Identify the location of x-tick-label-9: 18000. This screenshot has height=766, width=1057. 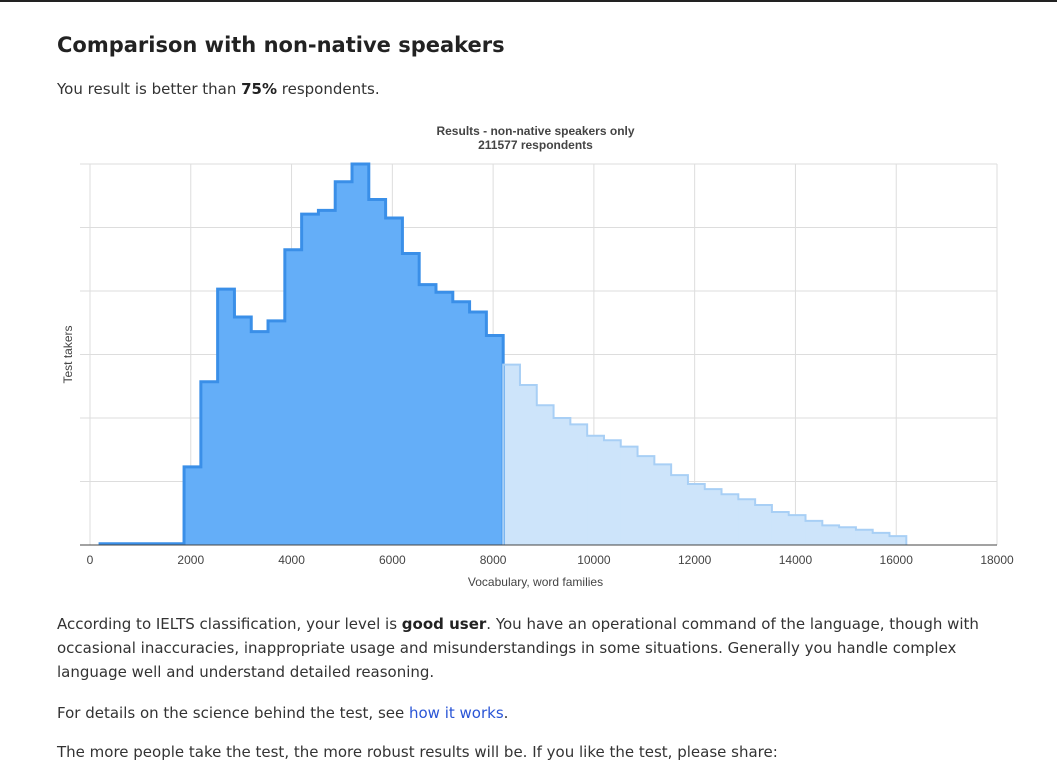
(997, 560).